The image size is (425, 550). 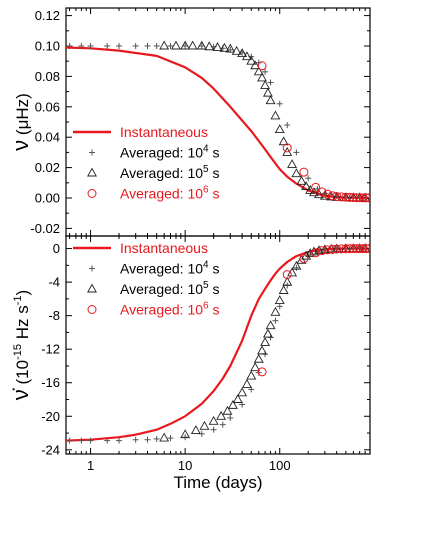 I want to click on y-tick-label: -20, so click(x=50, y=416).